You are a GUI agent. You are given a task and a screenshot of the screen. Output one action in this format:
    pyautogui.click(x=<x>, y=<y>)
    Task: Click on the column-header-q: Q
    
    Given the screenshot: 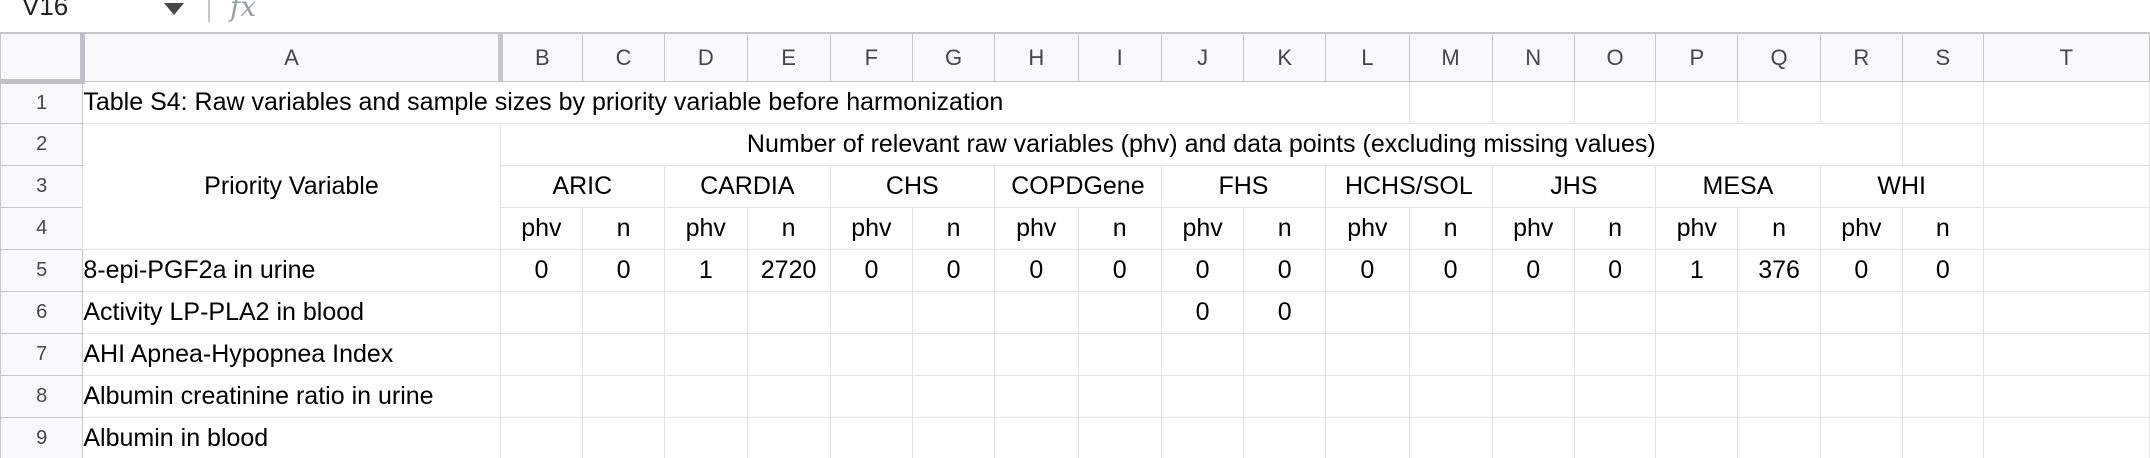 What is the action you would take?
    pyautogui.click(x=1779, y=57)
    